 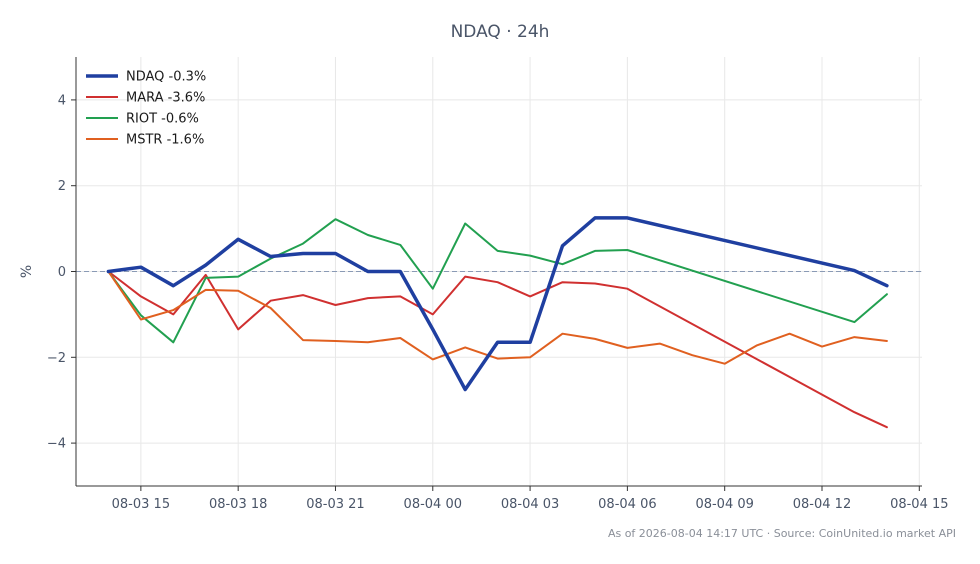 I want to click on series-line-mstr, so click(x=497, y=317).